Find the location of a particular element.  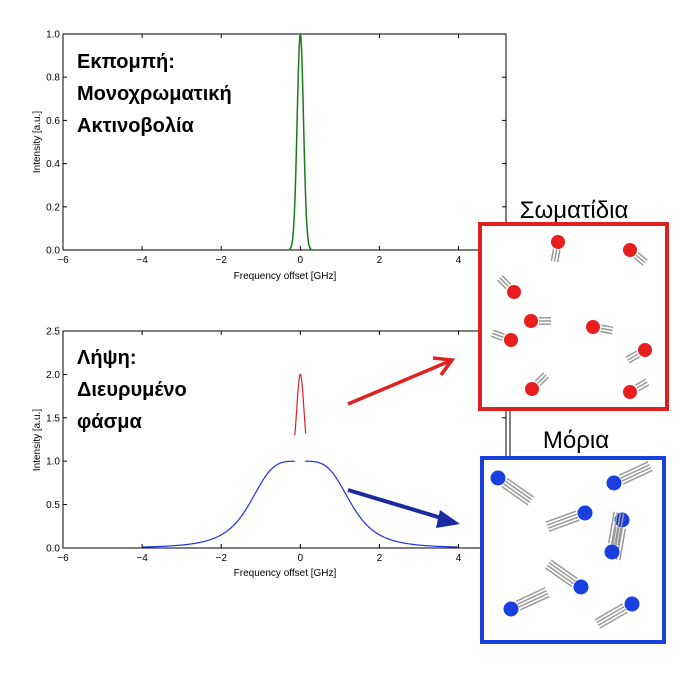

y-tick-label: 0.2 is located at coordinates (53, 207).